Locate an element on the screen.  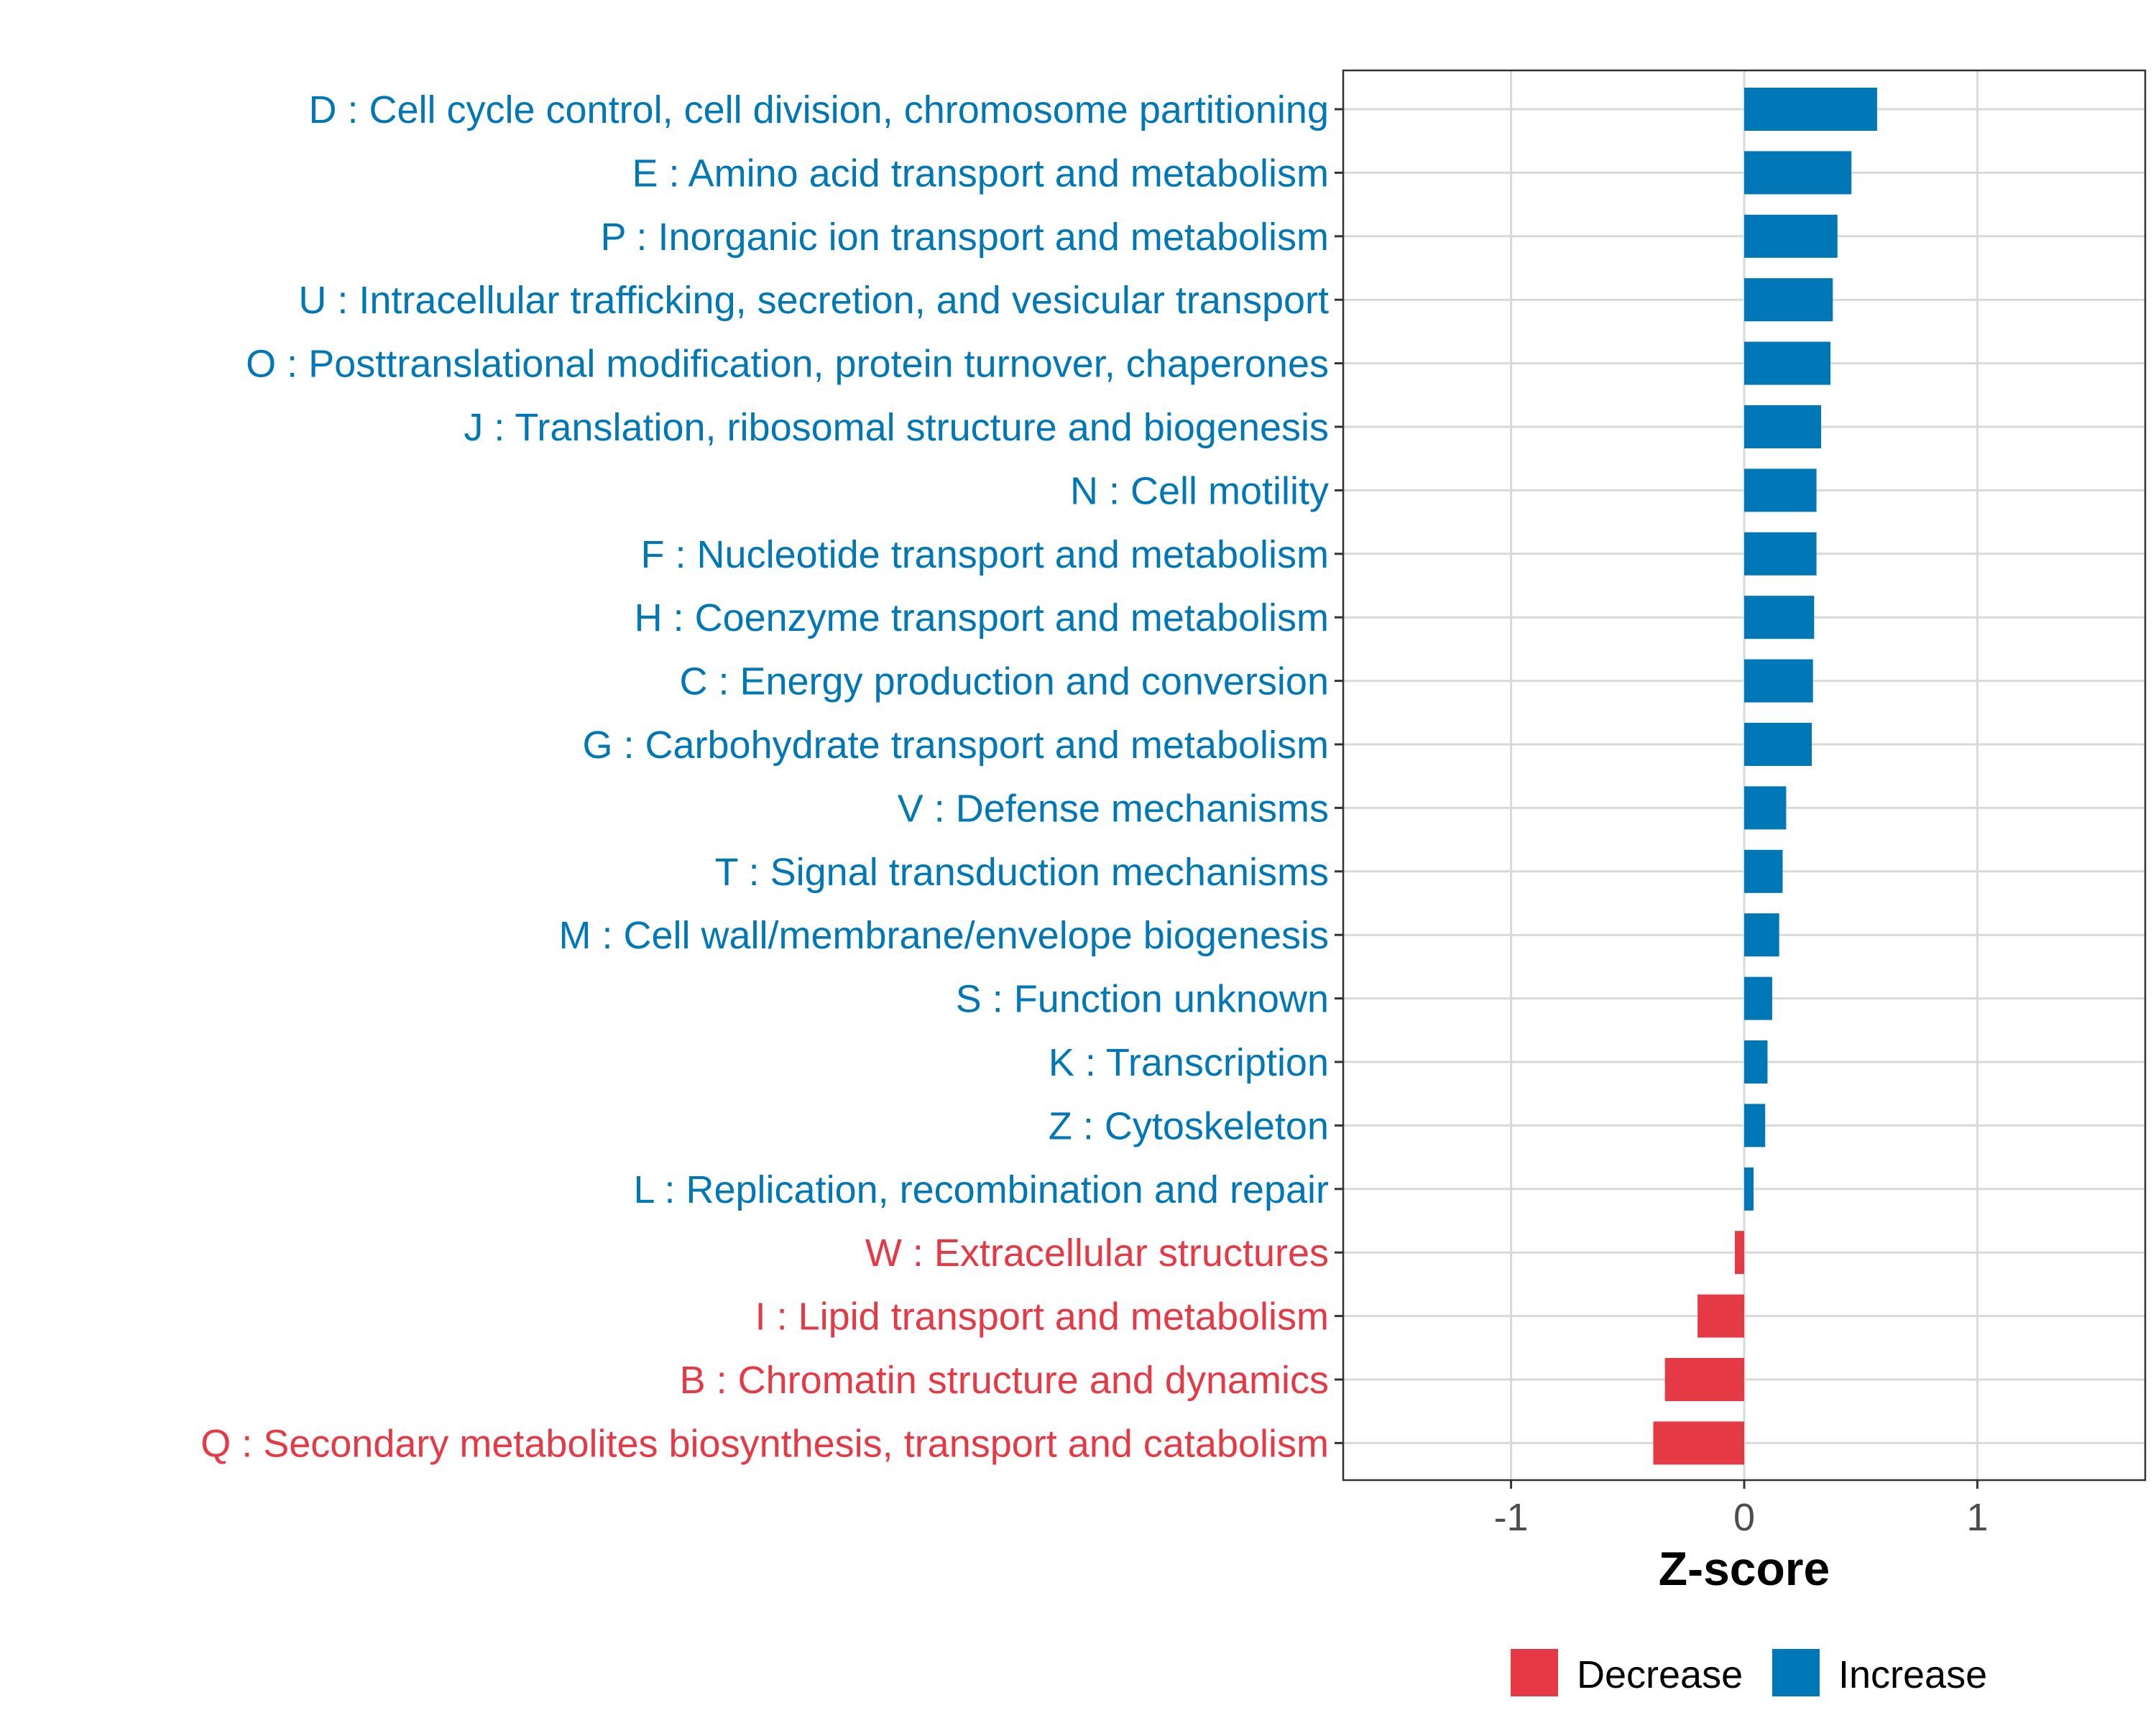
category-label: W : Extracellular structures is located at coordinates (1097, 1253).